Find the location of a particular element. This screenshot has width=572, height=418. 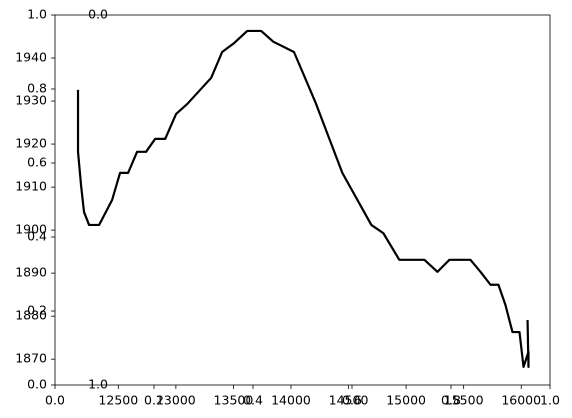

x-tick-label: 13500 is located at coordinates (234, 400).